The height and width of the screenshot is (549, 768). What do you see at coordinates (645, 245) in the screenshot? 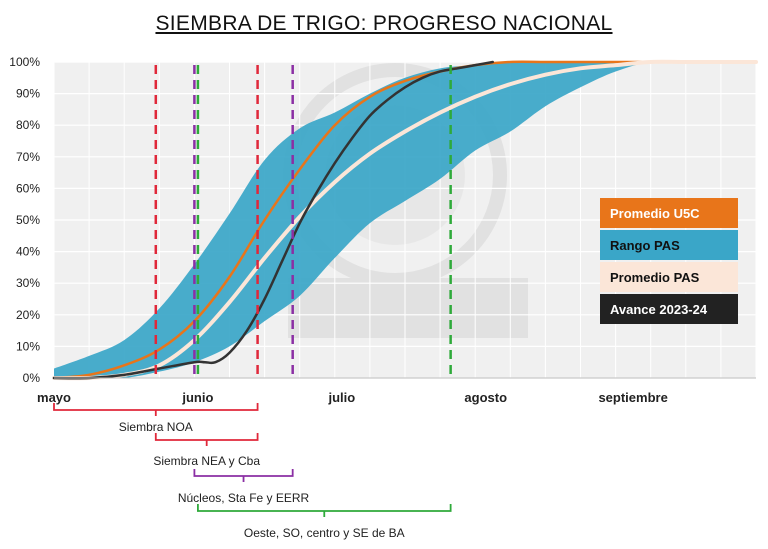
I see `legend-label: Rango PAS` at bounding box center [645, 245].